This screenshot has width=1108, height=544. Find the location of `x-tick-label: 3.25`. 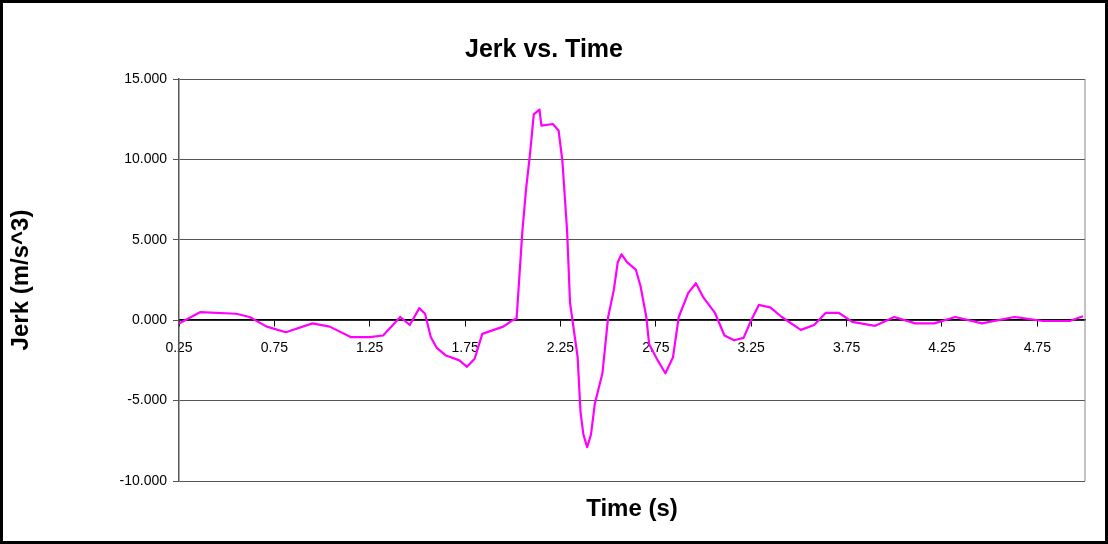

x-tick-label: 3.25 is located at coordinates (751, 347).